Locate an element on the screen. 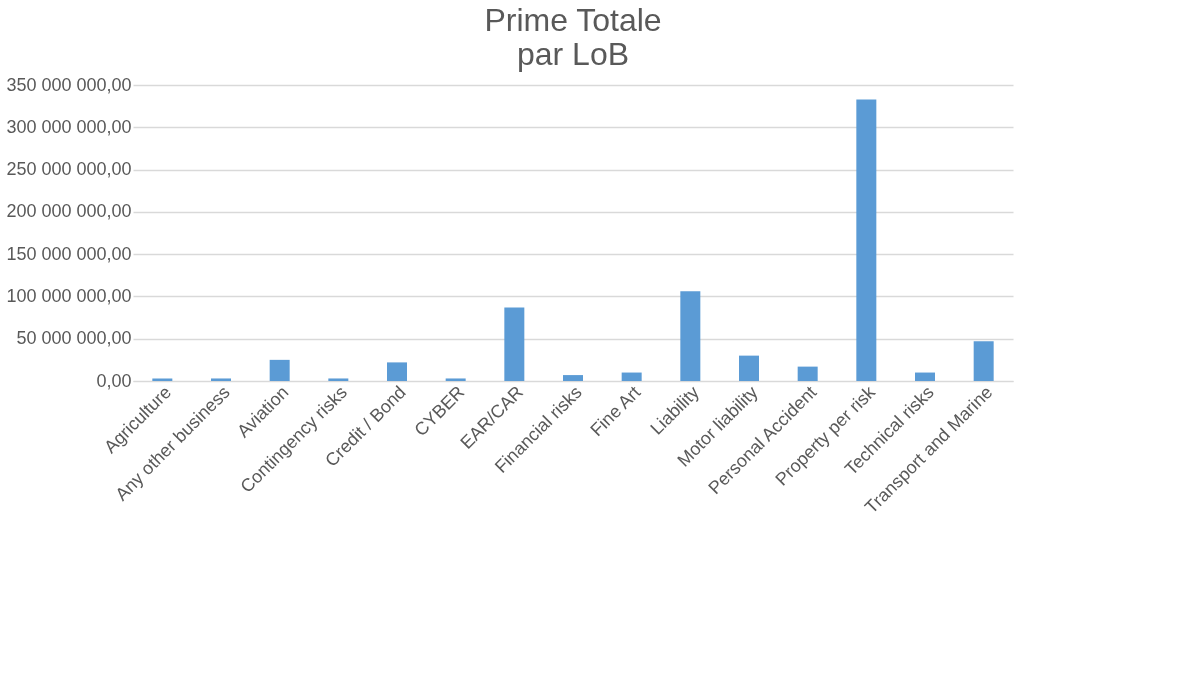 Image resolution: width=1198 pixels, height=693 pixels. y-tick-label: 350 000 000,00 is located at coordinates (69, 84).